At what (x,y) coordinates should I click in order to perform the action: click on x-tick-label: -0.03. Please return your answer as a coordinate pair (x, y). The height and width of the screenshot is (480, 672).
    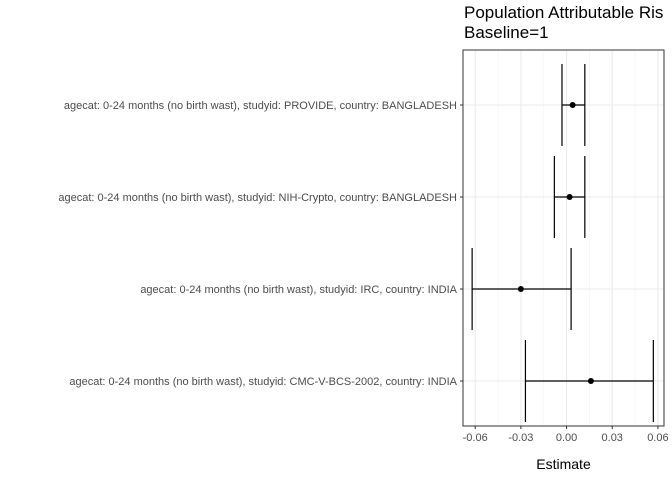
    Looking at the image, I should click on (520, 438).